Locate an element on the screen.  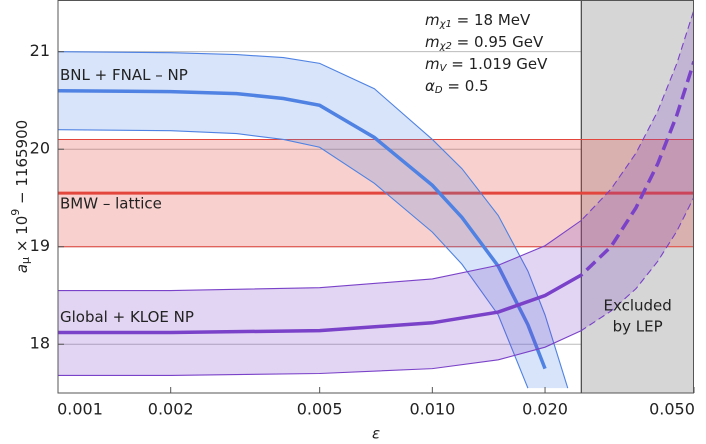
parameter: mχ1 = 18 MeV is located at coordinates (478, 21).